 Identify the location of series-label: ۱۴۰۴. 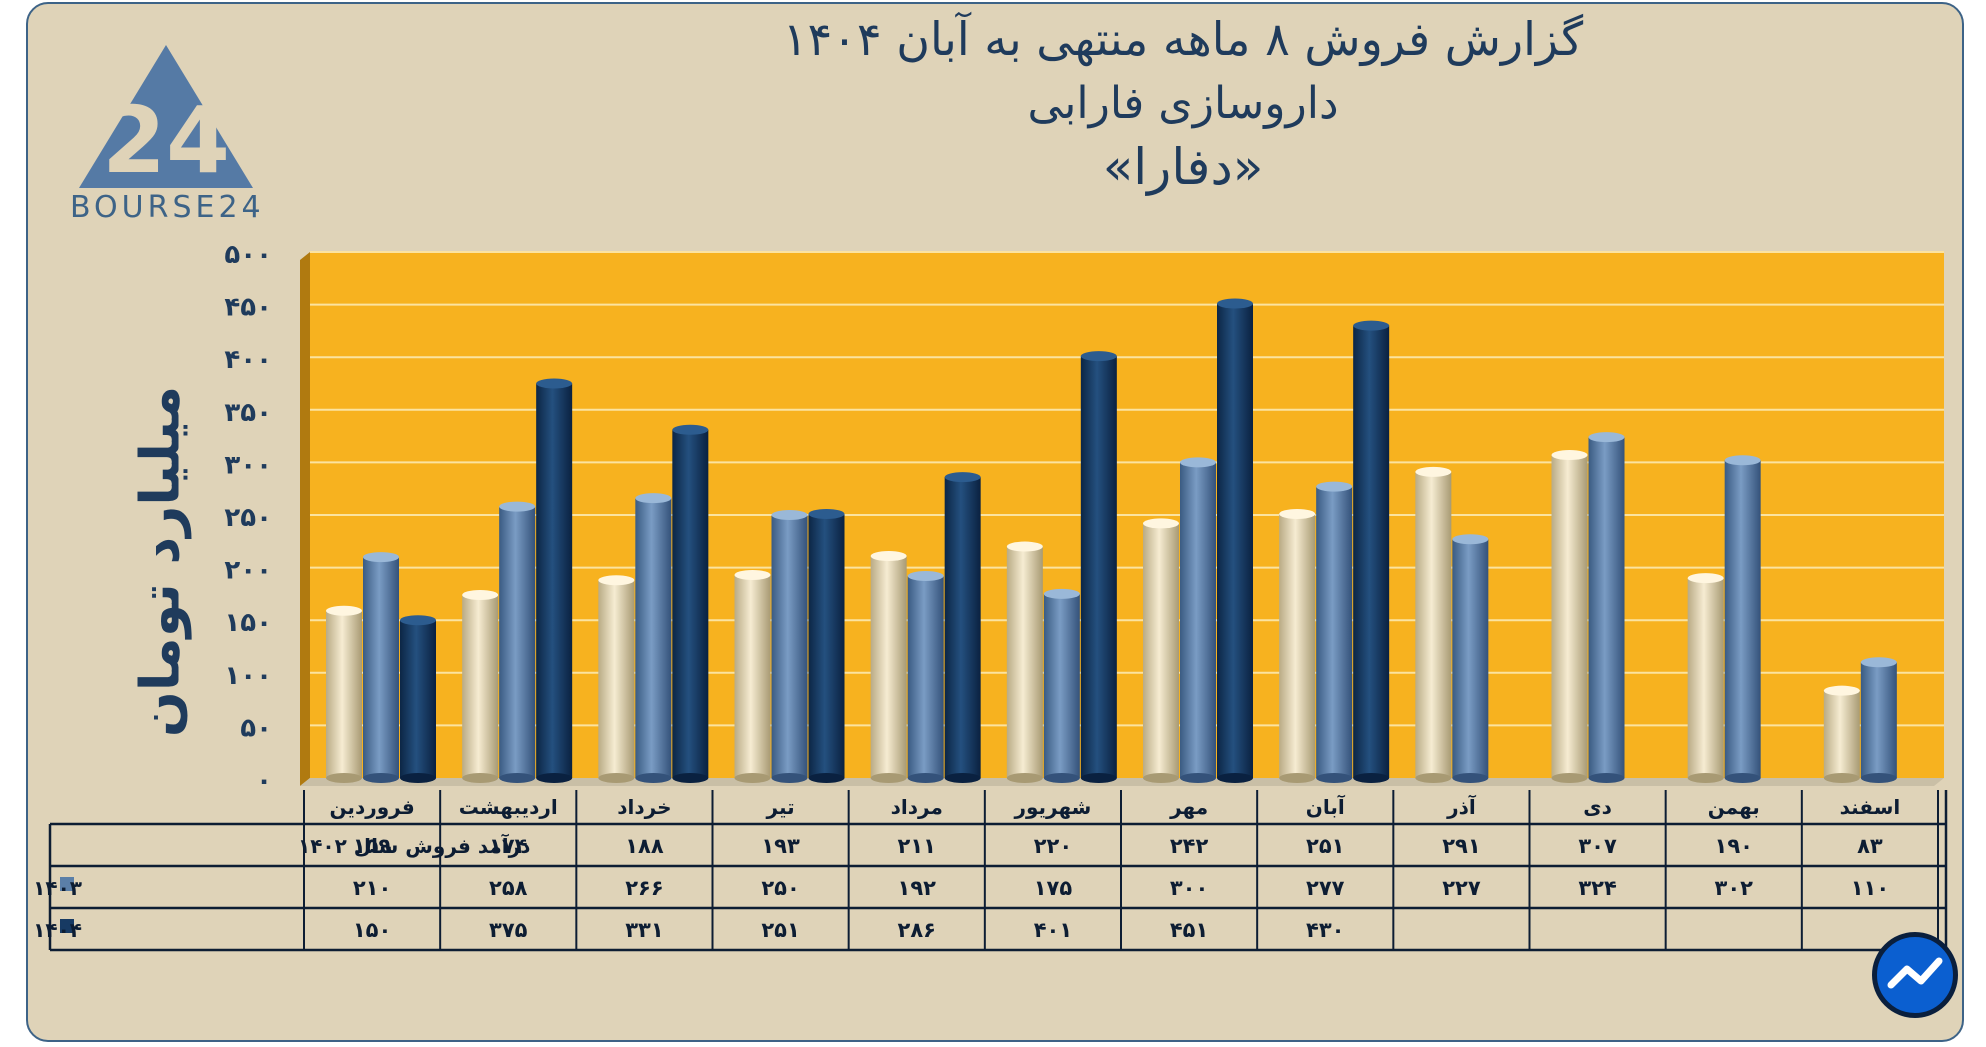
(57, 930).